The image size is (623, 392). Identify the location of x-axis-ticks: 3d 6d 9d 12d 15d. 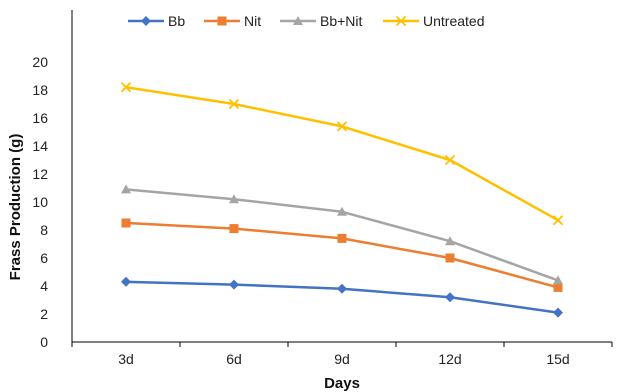
(342, 354).